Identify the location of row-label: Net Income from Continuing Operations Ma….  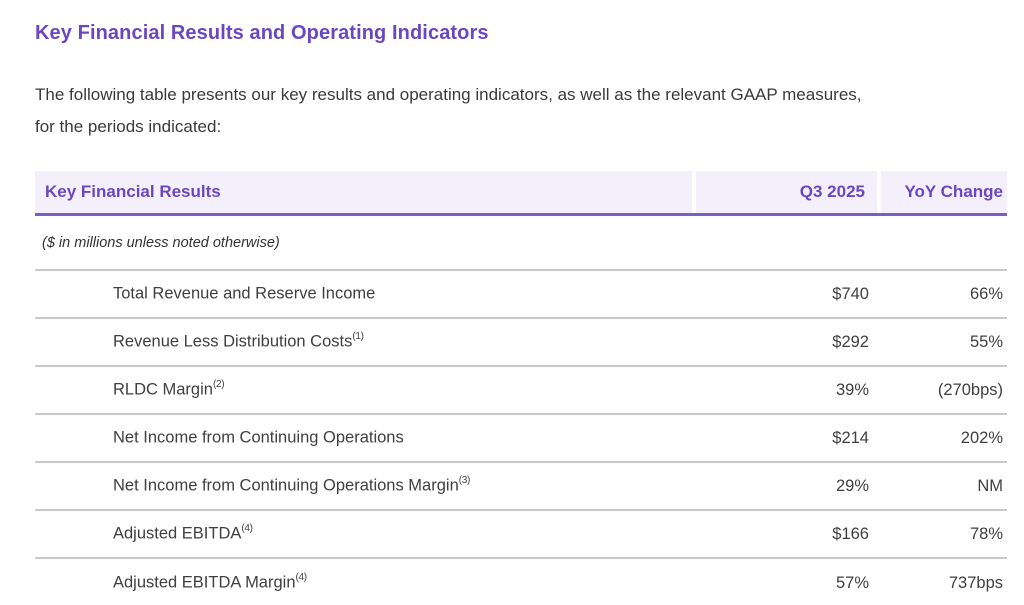
(367, 485).